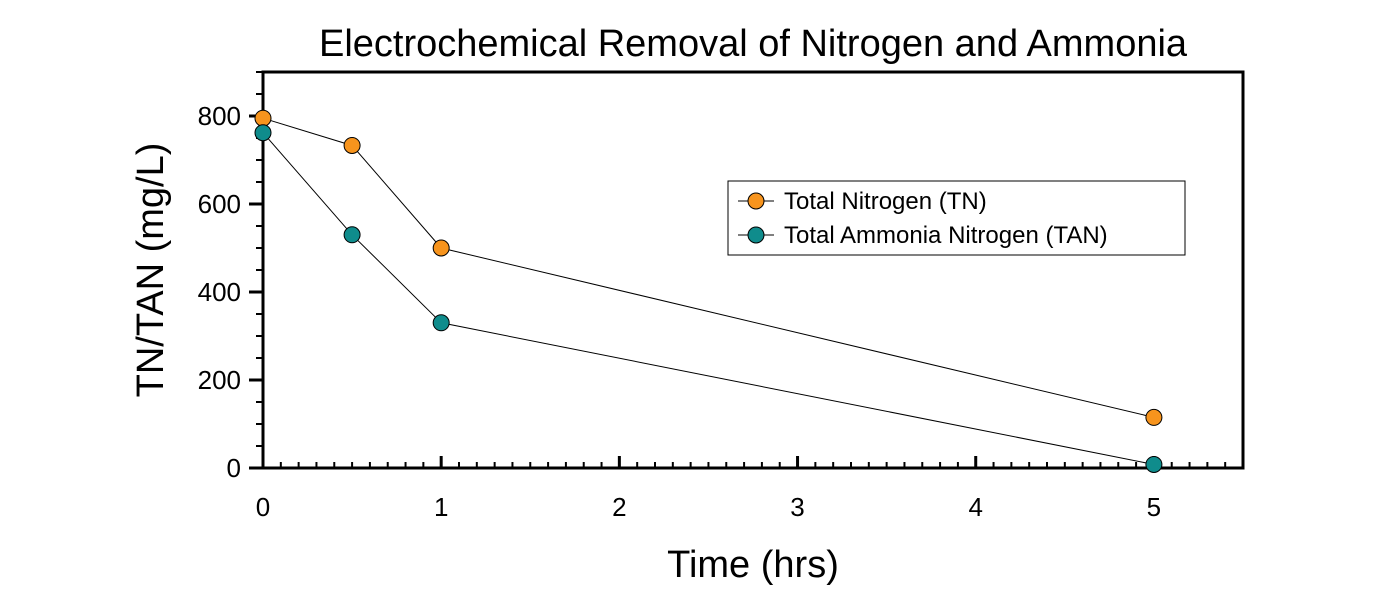 This screenshot has height=600, width=1400. Describe the element at coordinates (797, 507) in the screenshot. I see `x-tick-label: 3` at that location.